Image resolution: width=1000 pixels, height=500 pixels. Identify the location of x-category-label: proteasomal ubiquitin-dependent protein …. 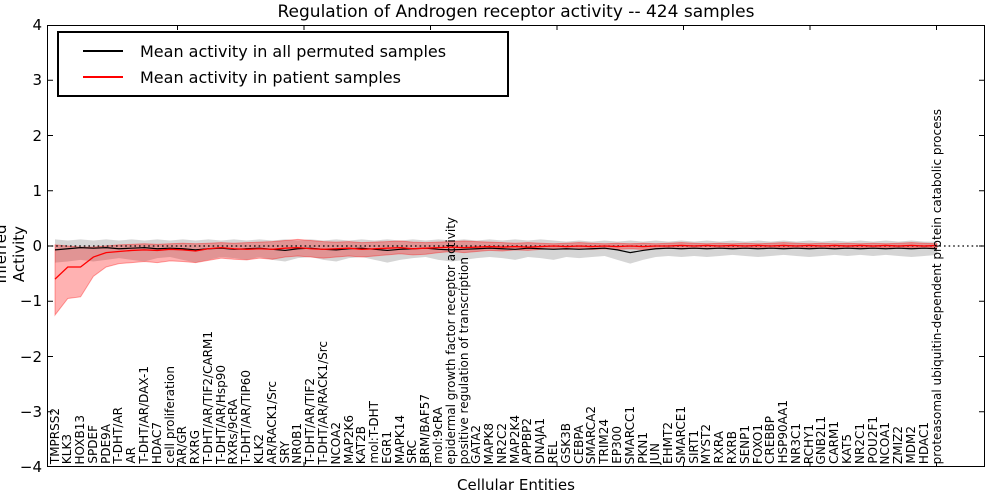
(936, 286).